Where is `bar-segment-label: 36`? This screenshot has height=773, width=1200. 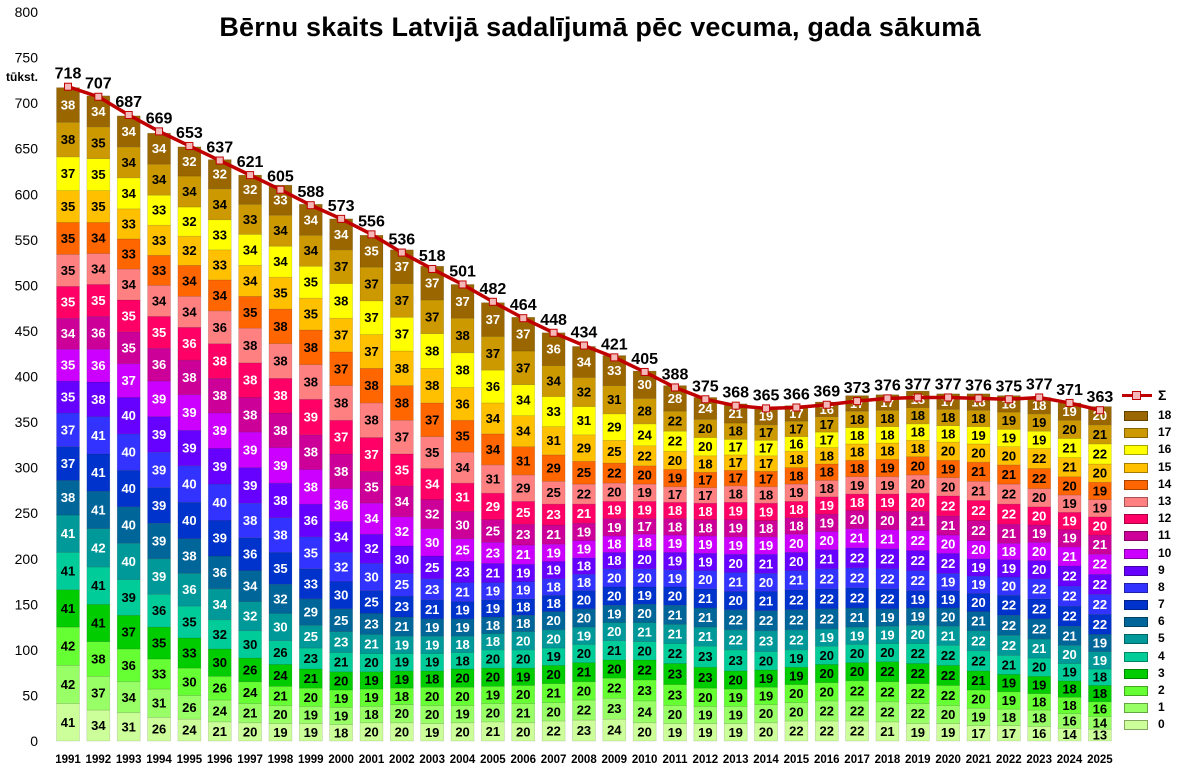 bar-segment-label: 36 is located at coordinates (341, 504).